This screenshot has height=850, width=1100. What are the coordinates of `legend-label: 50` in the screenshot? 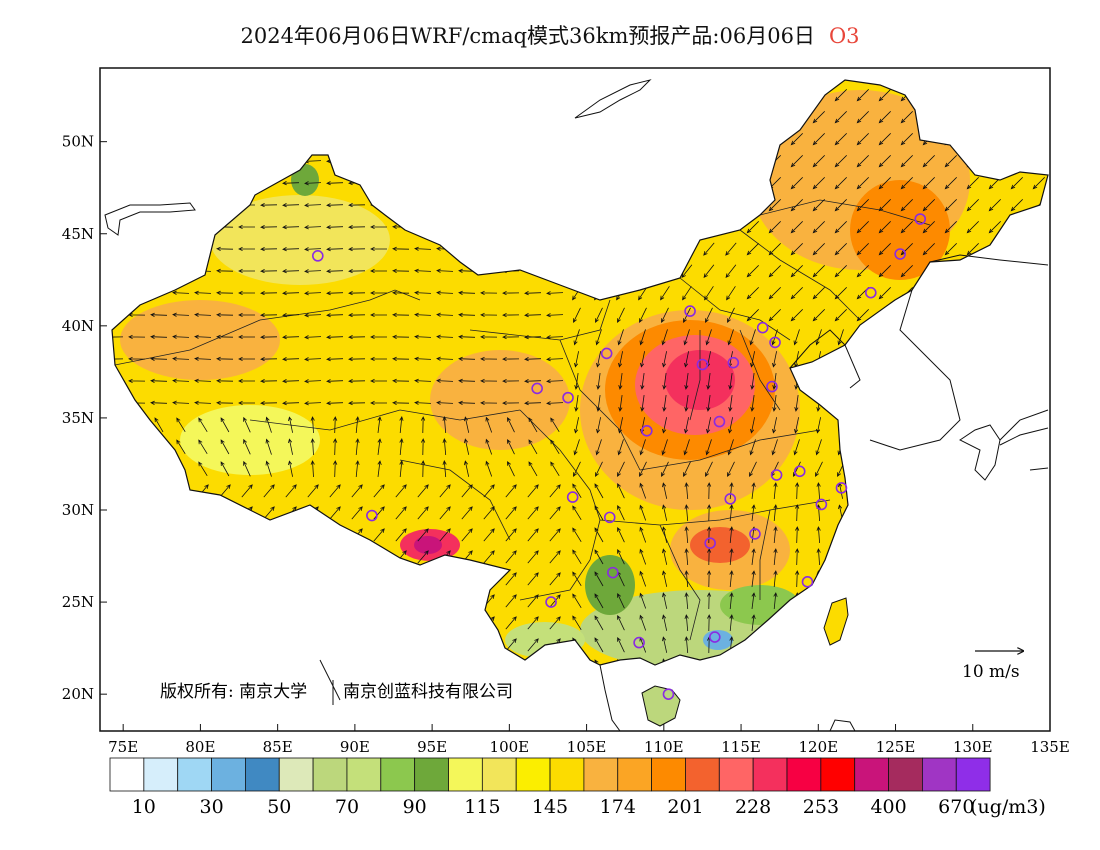 It's located at (279, 807).